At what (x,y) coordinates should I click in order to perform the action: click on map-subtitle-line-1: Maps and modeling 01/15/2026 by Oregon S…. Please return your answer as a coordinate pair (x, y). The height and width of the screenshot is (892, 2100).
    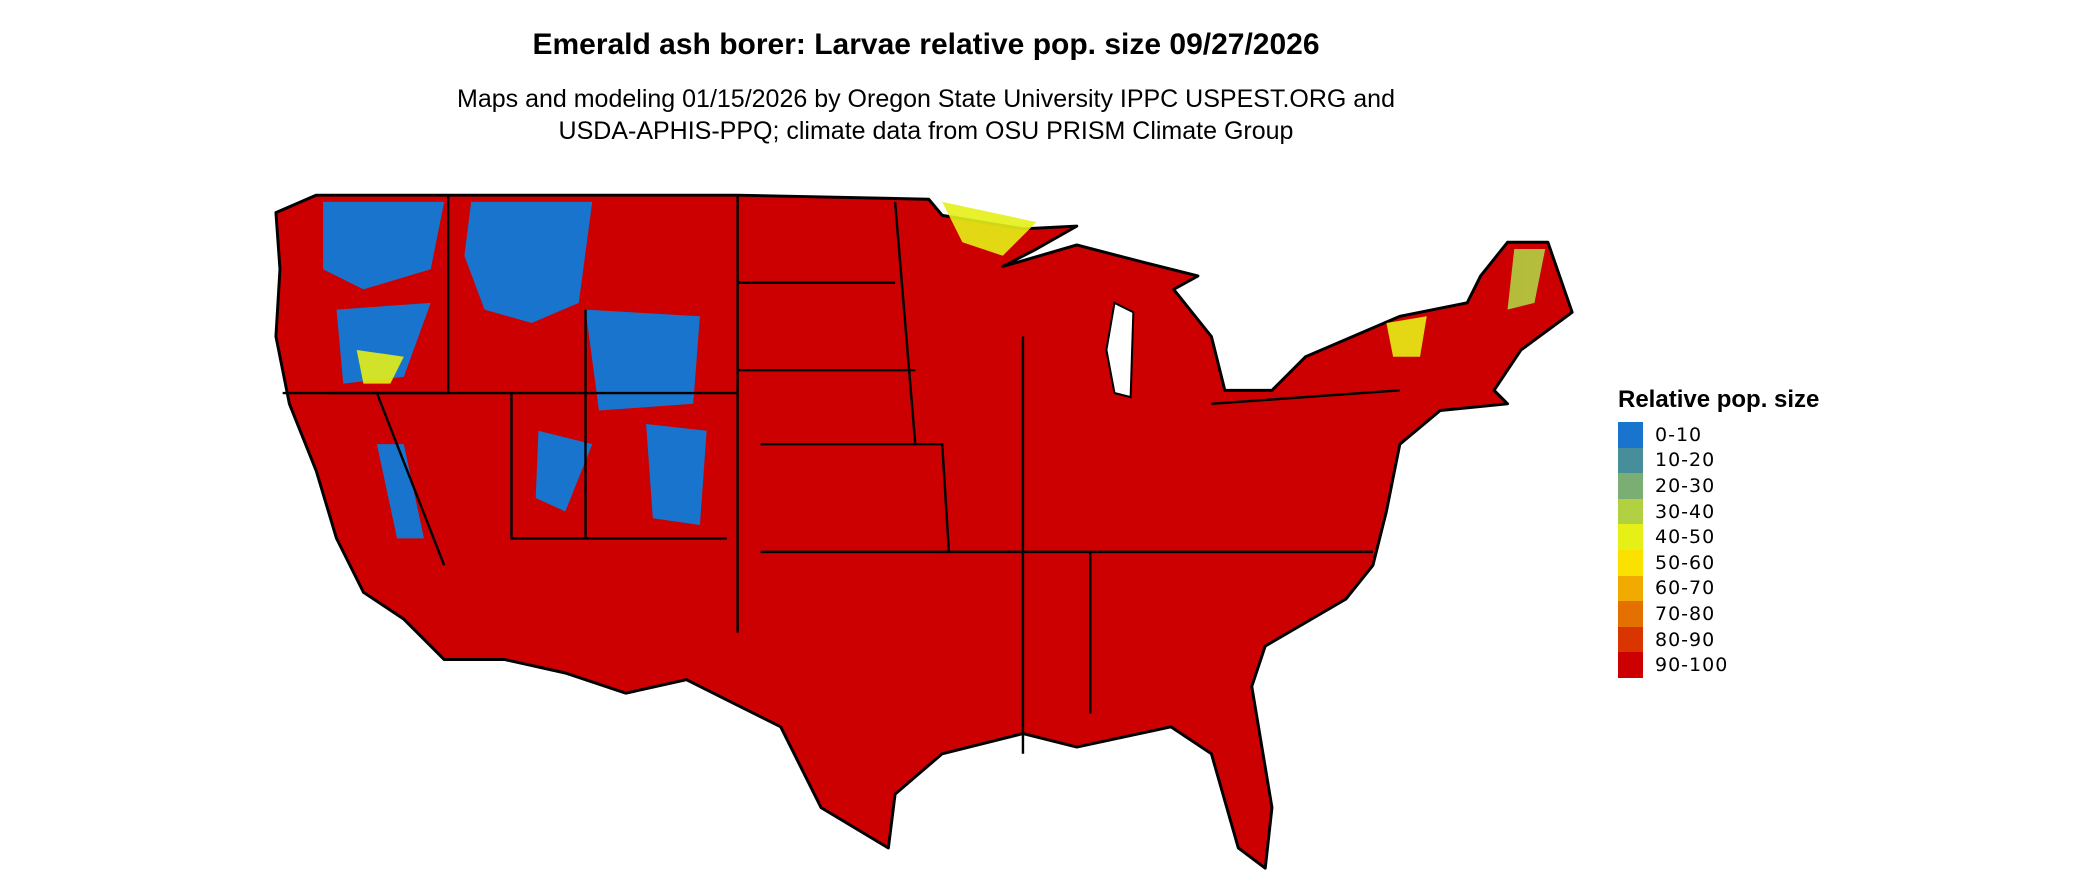
    Looking at the image, I should click on (926, 99).